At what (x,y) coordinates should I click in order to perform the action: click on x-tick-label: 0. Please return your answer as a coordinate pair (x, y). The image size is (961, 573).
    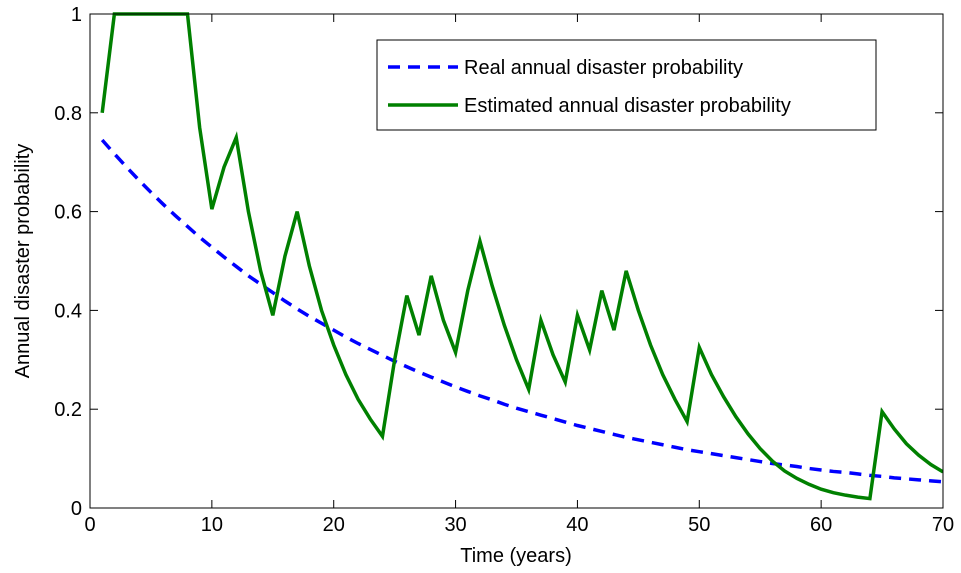
    Looking at the image, I should click on (89, 525).